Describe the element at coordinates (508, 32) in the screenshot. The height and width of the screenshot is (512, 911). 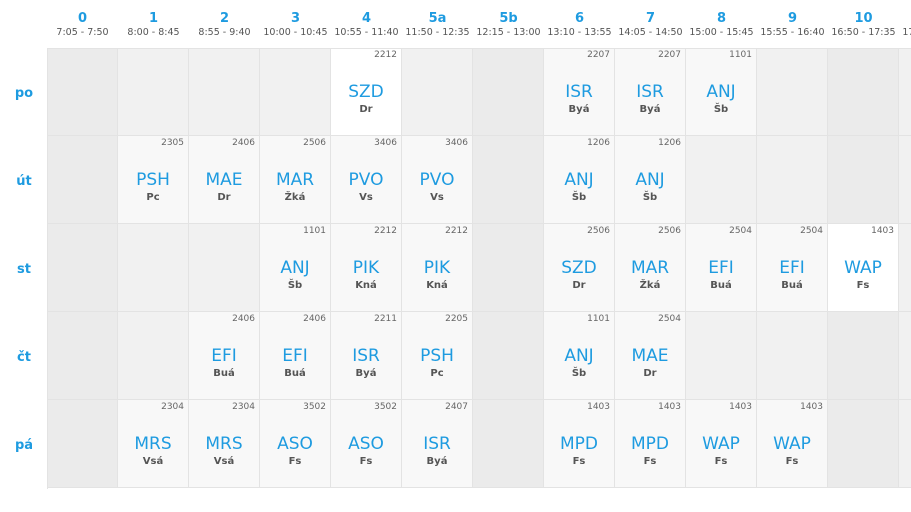
I see `period-time: 12:15 - 13:00` at that location.